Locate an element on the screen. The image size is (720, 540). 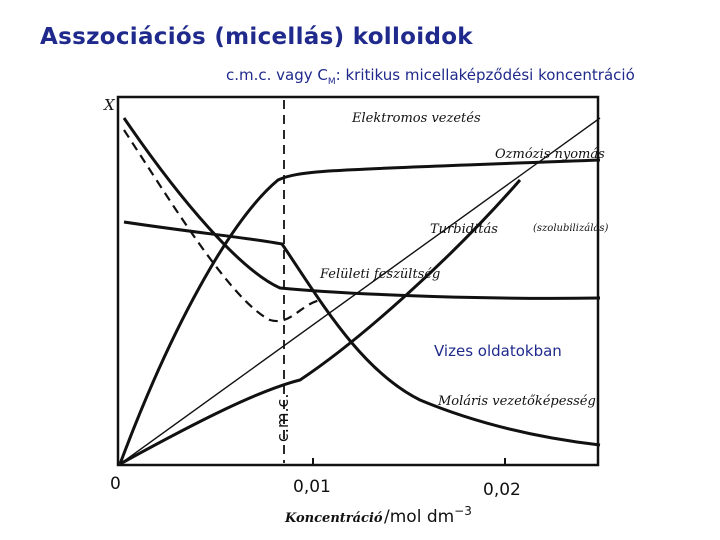
label-electrical: Elektromos vezetés is located at coordinates (416, 118).